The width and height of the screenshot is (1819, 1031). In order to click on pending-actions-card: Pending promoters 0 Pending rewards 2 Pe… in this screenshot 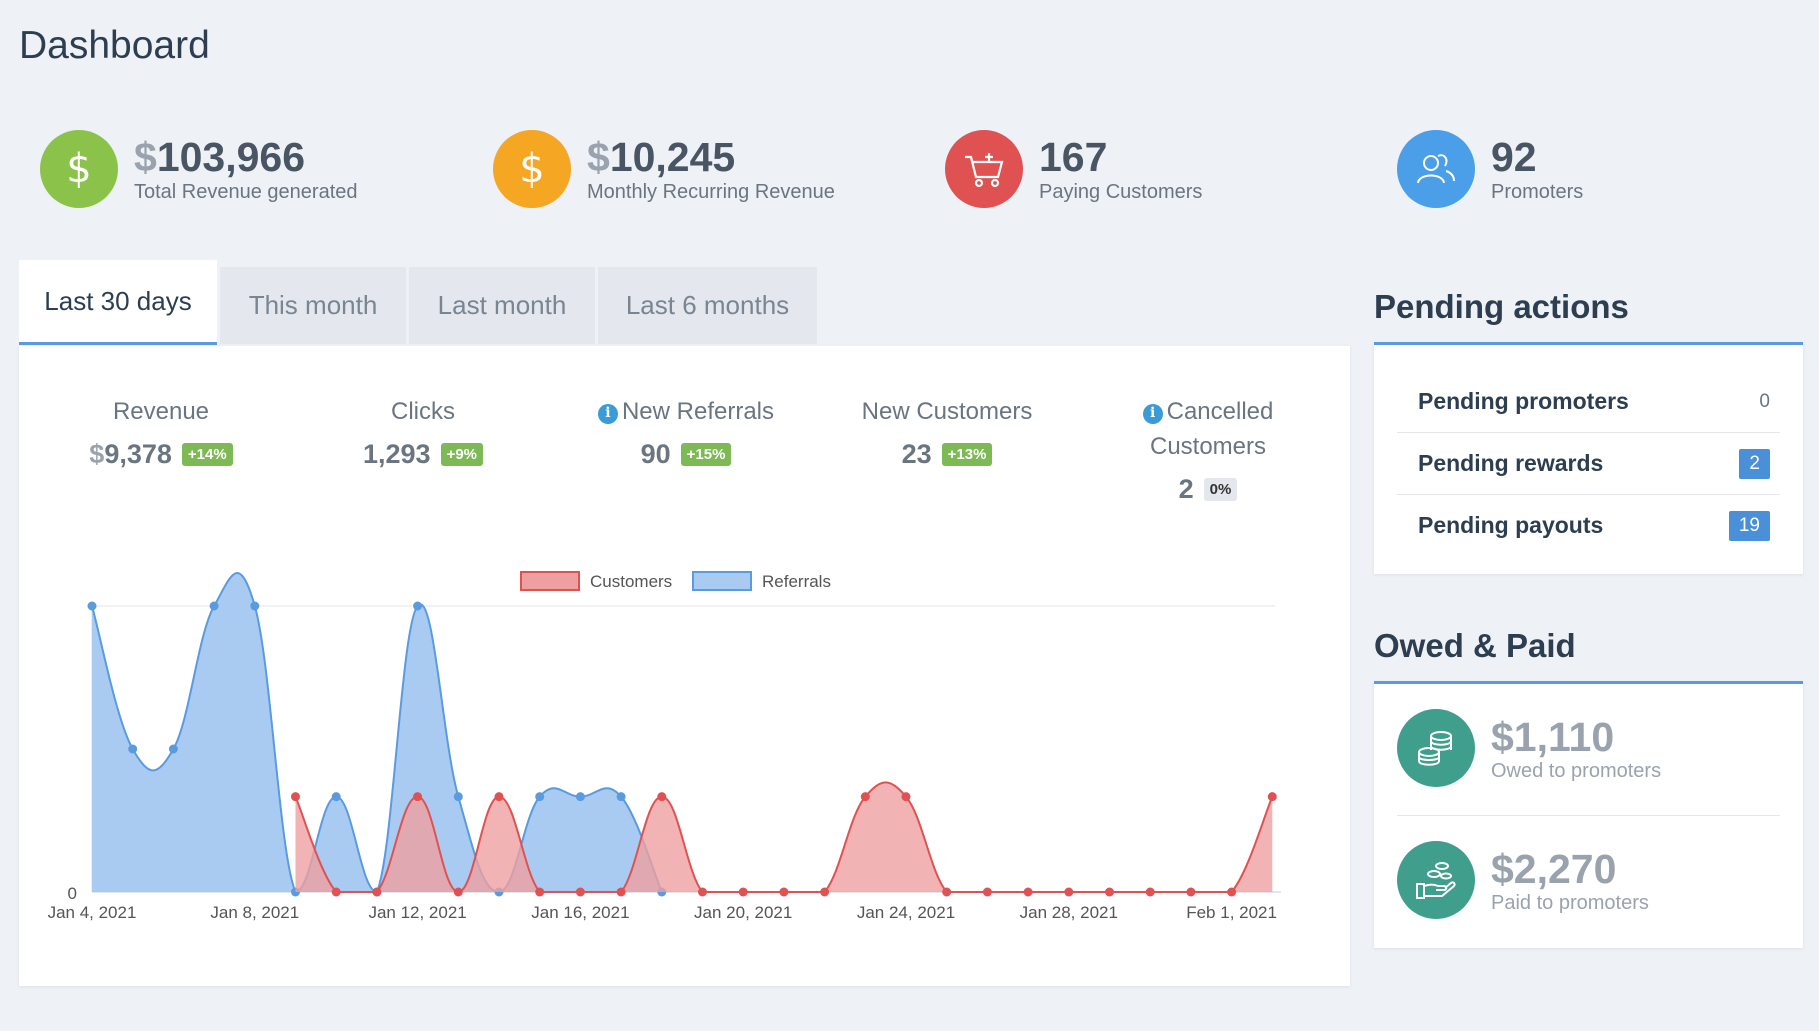, I will do `click(1588, 458)`.